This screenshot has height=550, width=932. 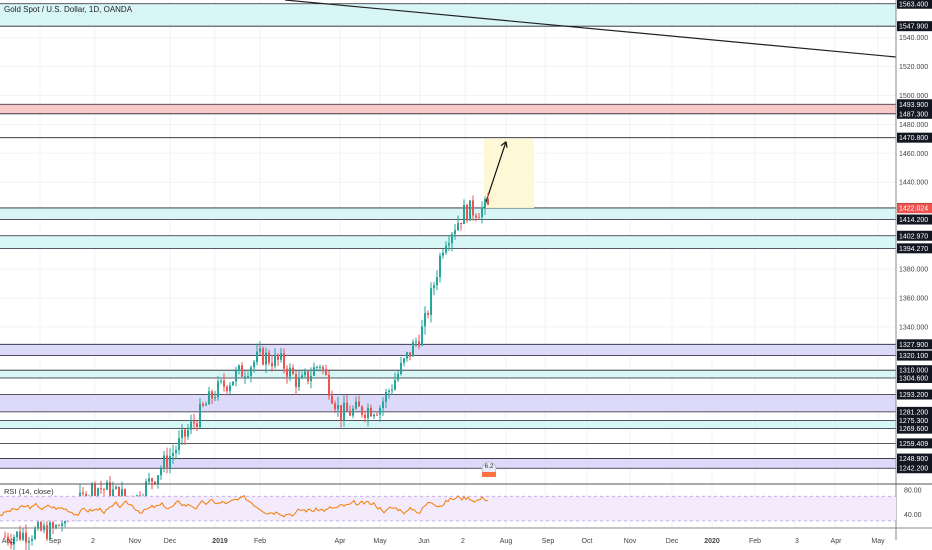 What do you see at coordinates (913, 183) in the screenshot?
I see `price-tick-label: 1440.000` at bounding box center [913, 183].